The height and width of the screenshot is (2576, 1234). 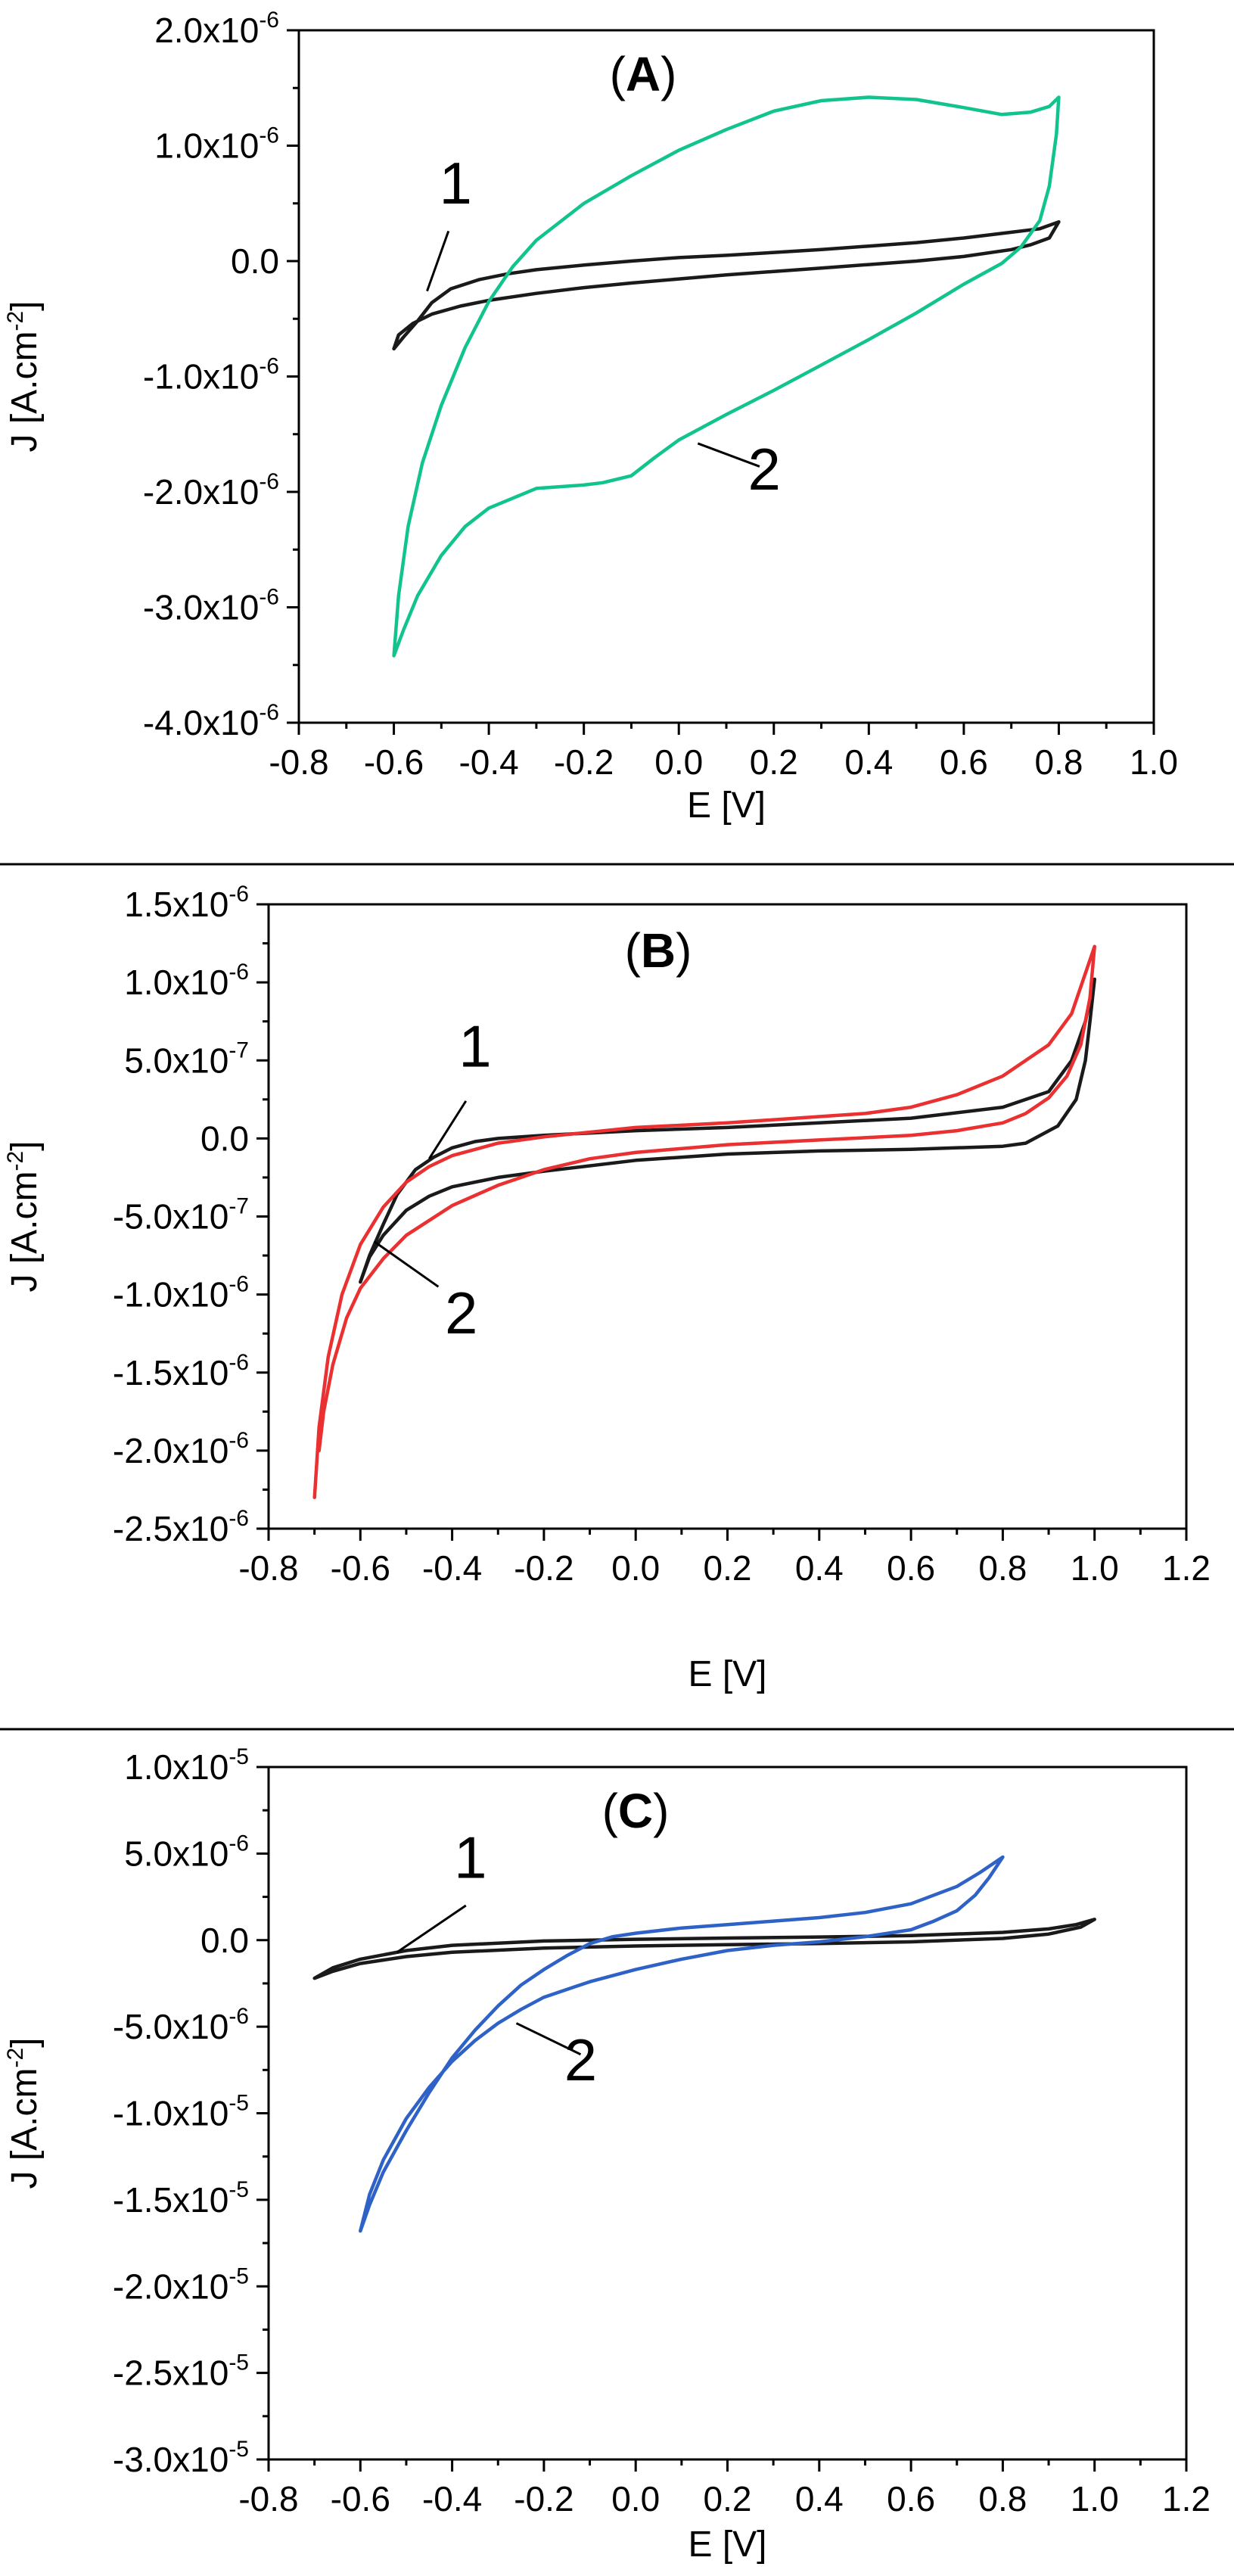 I want to click on y-tick-label: 2.0x10⁻⁶, so click(x=216, y=29).